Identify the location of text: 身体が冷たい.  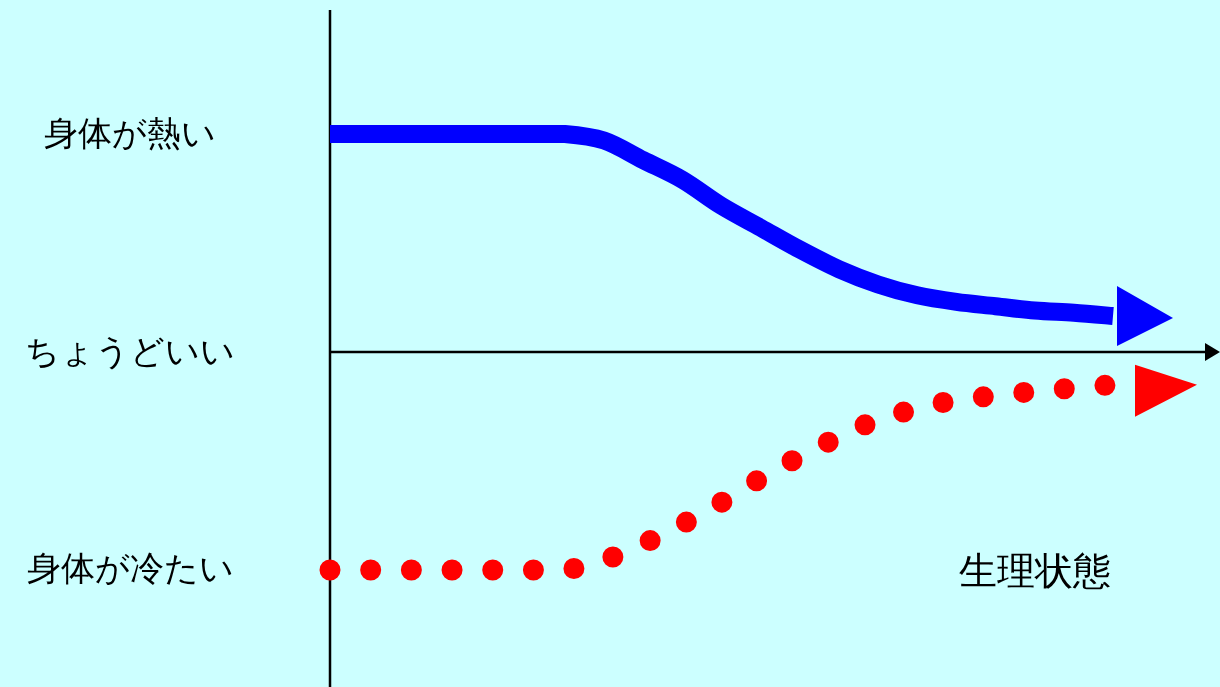
(130, 568).